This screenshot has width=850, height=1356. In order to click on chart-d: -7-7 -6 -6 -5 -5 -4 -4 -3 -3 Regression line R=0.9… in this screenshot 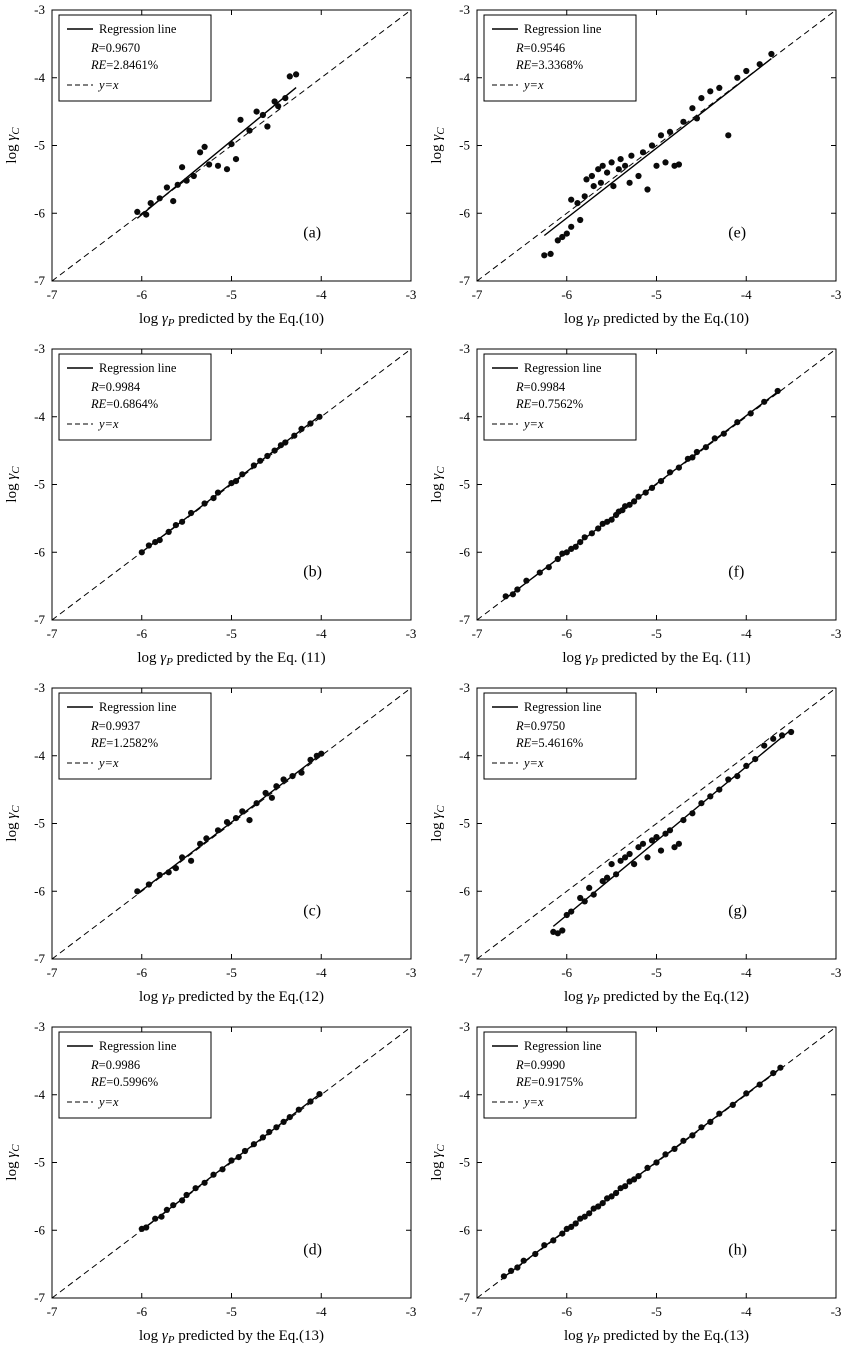, I will do `click(210, 1182)`.